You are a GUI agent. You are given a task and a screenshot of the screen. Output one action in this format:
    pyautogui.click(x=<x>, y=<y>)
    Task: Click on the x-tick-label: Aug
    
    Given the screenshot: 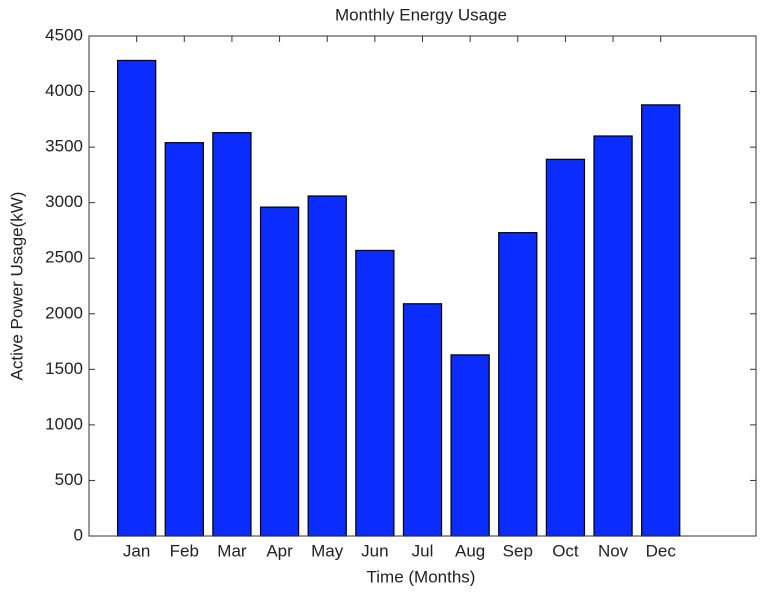 What is the action you would take?
    pyautogui.click(x=470, y=550)
    